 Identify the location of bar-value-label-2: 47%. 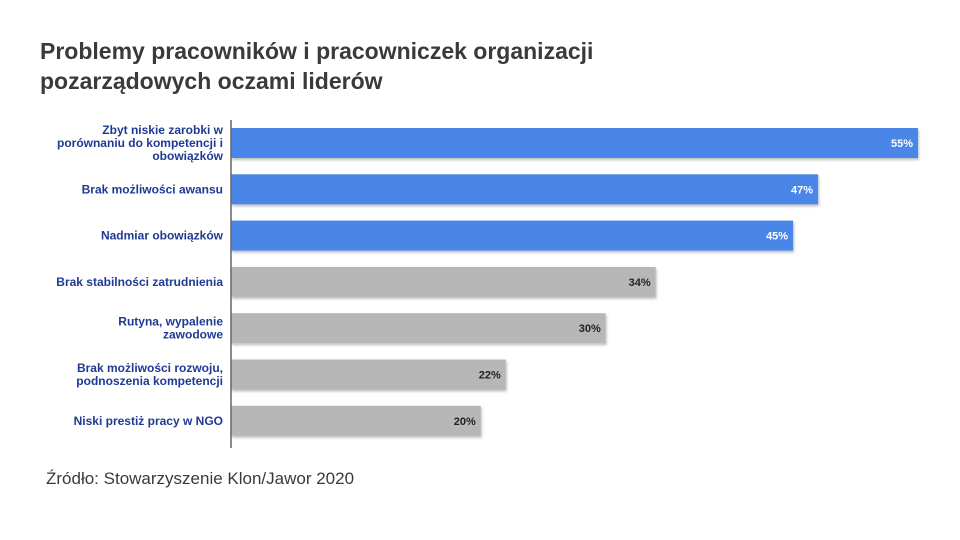
(802, 190).